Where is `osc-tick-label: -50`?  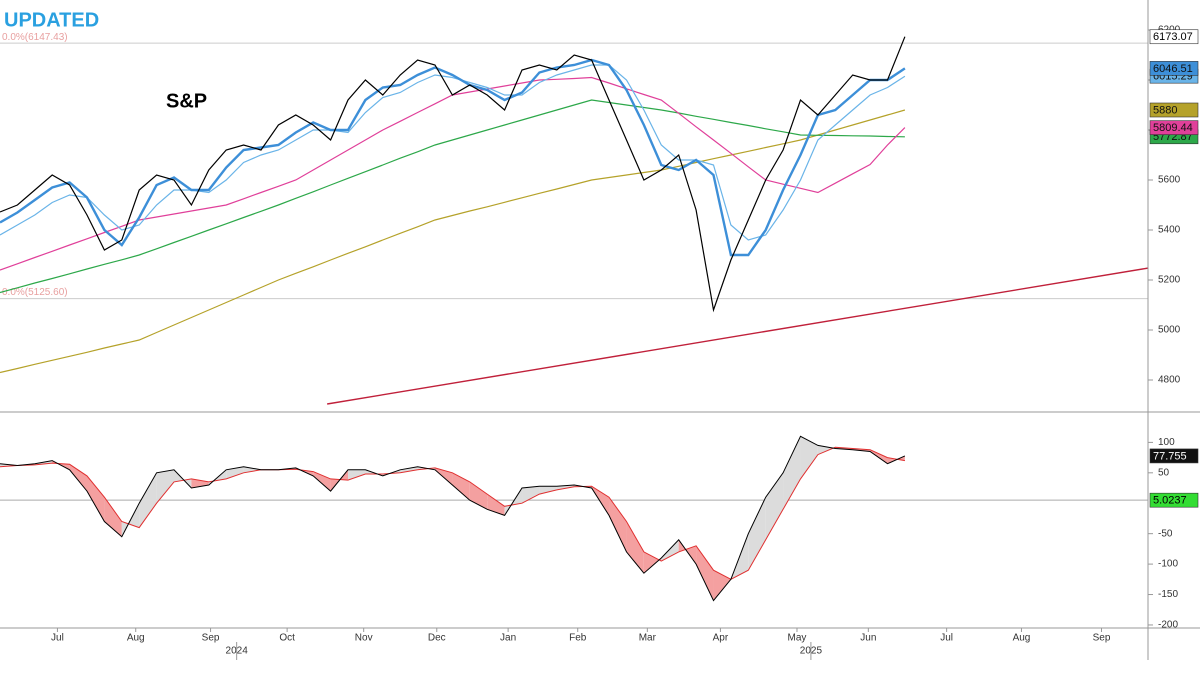
osc-tick-label: -50 is located at coordinates (1165, 533).